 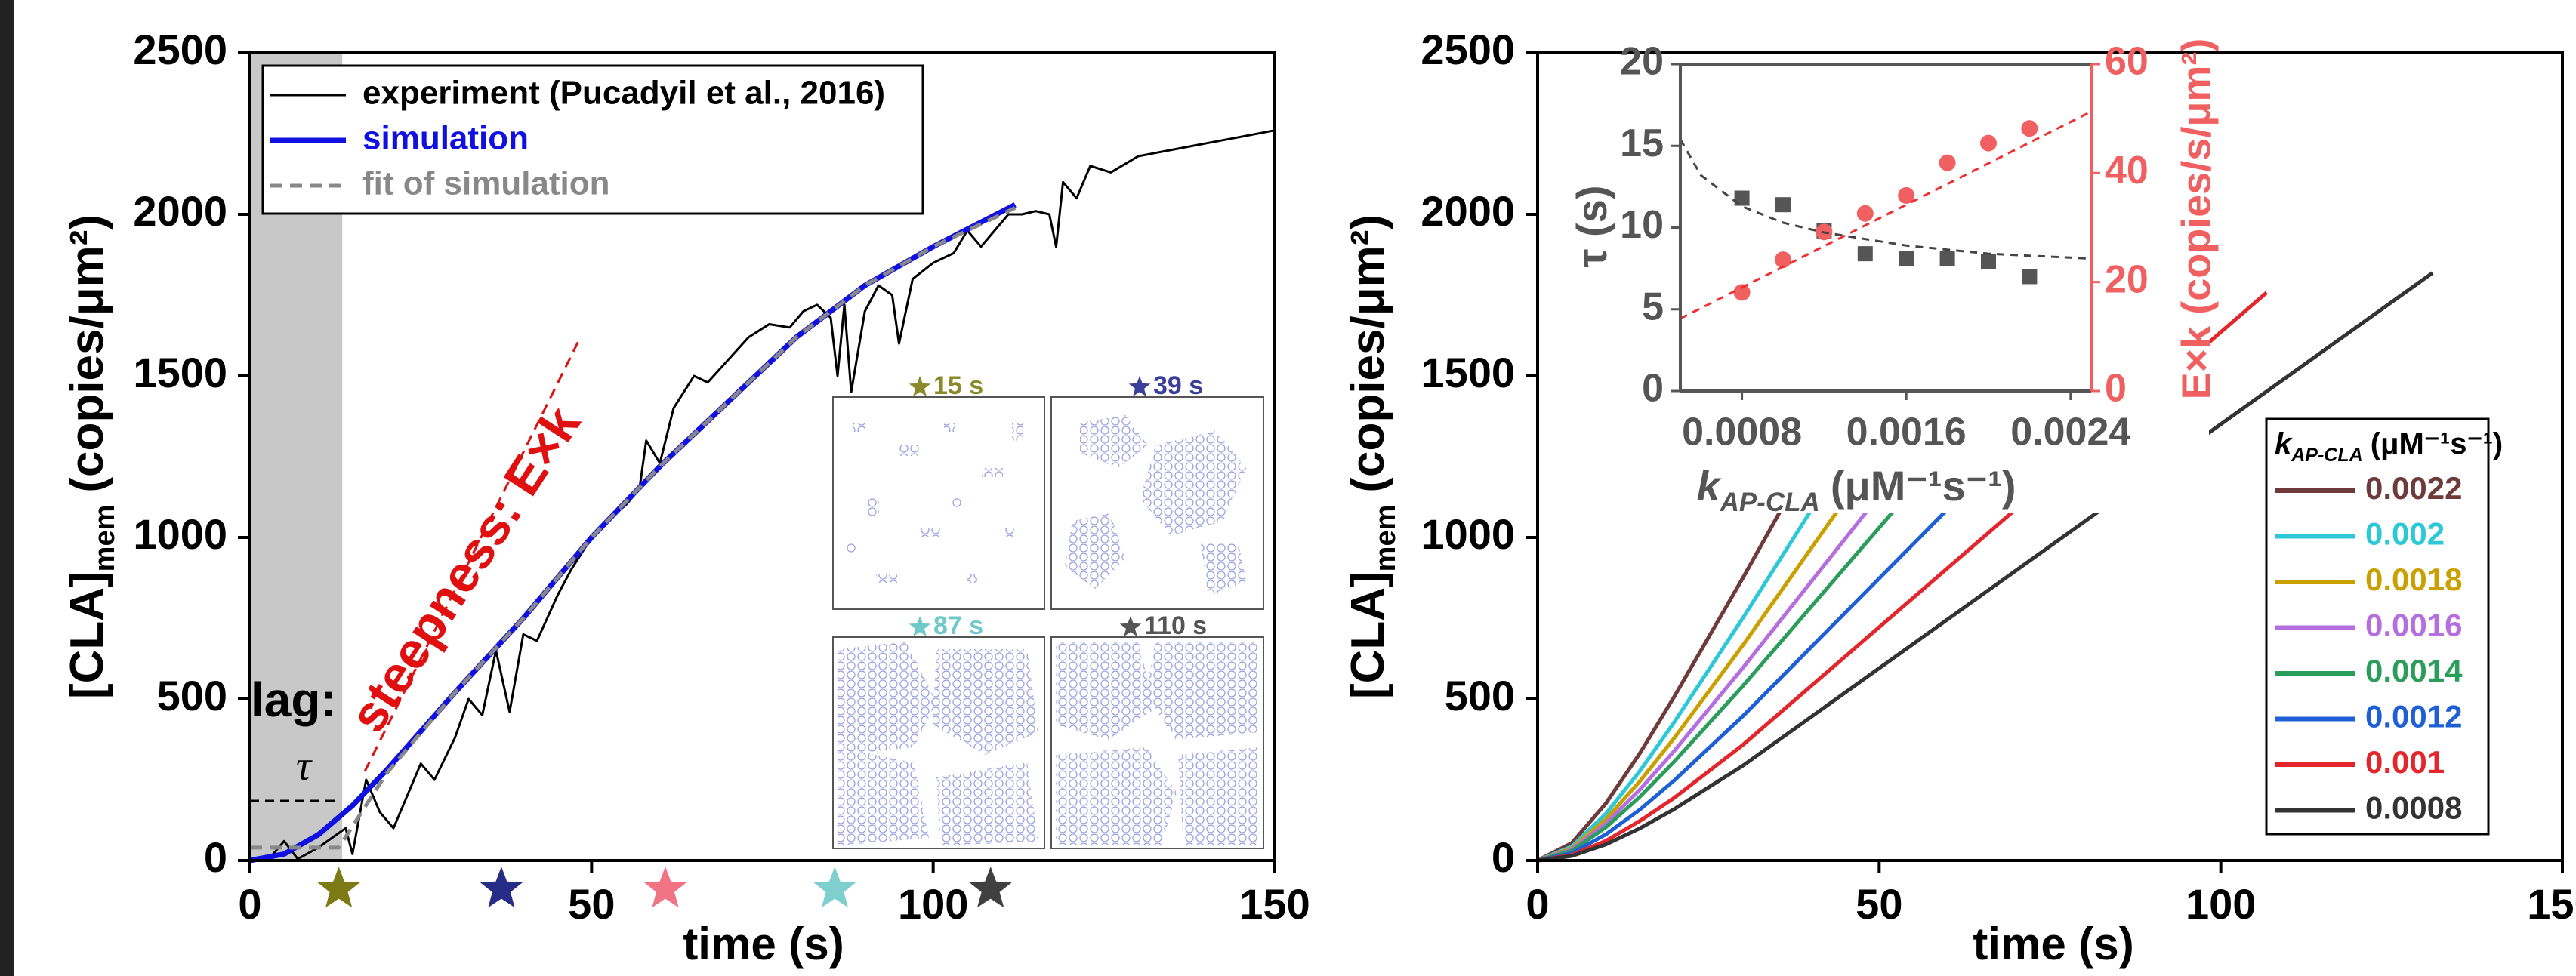 I want to click on legend-label: 0.0022, so click(x=2413, y=488).